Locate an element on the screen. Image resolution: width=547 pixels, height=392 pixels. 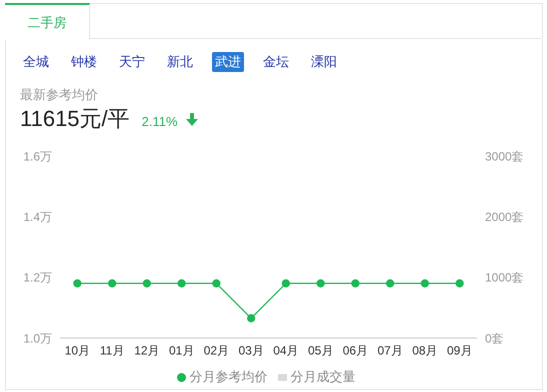
legend-label: 分月成交量 is located at coordinates (323, 376).